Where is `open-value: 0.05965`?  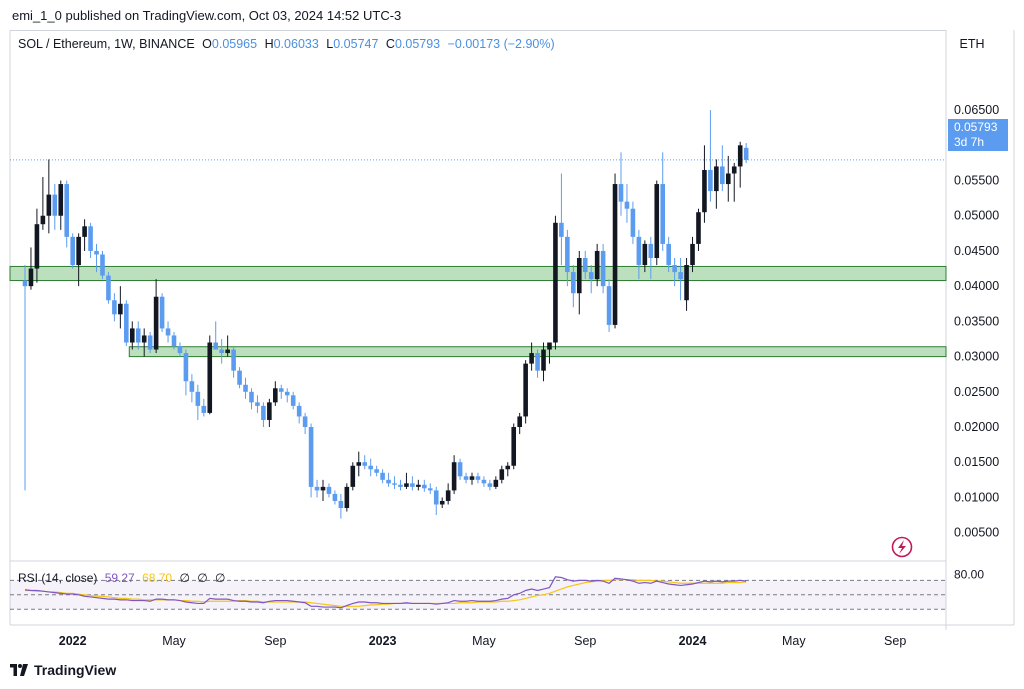 open-value: 0.05965 is located at coordinates (234, 44).